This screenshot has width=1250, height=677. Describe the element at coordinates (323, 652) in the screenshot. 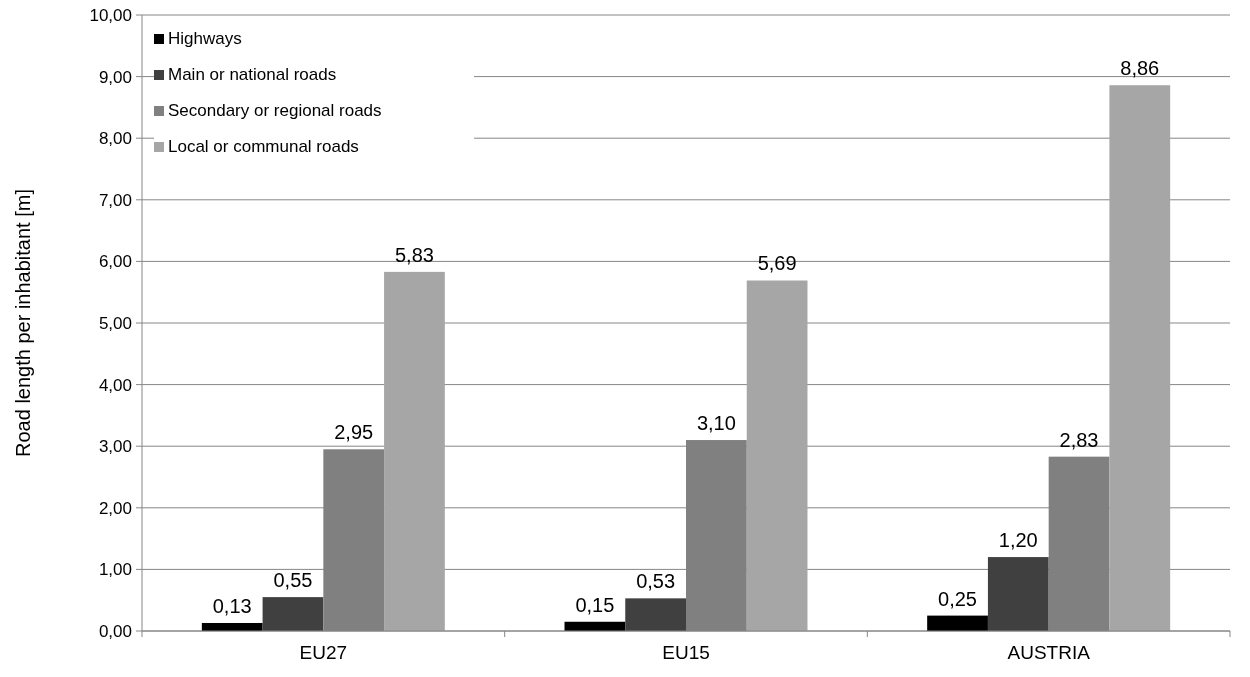

I see `x-tick-label: EU27` at that location.